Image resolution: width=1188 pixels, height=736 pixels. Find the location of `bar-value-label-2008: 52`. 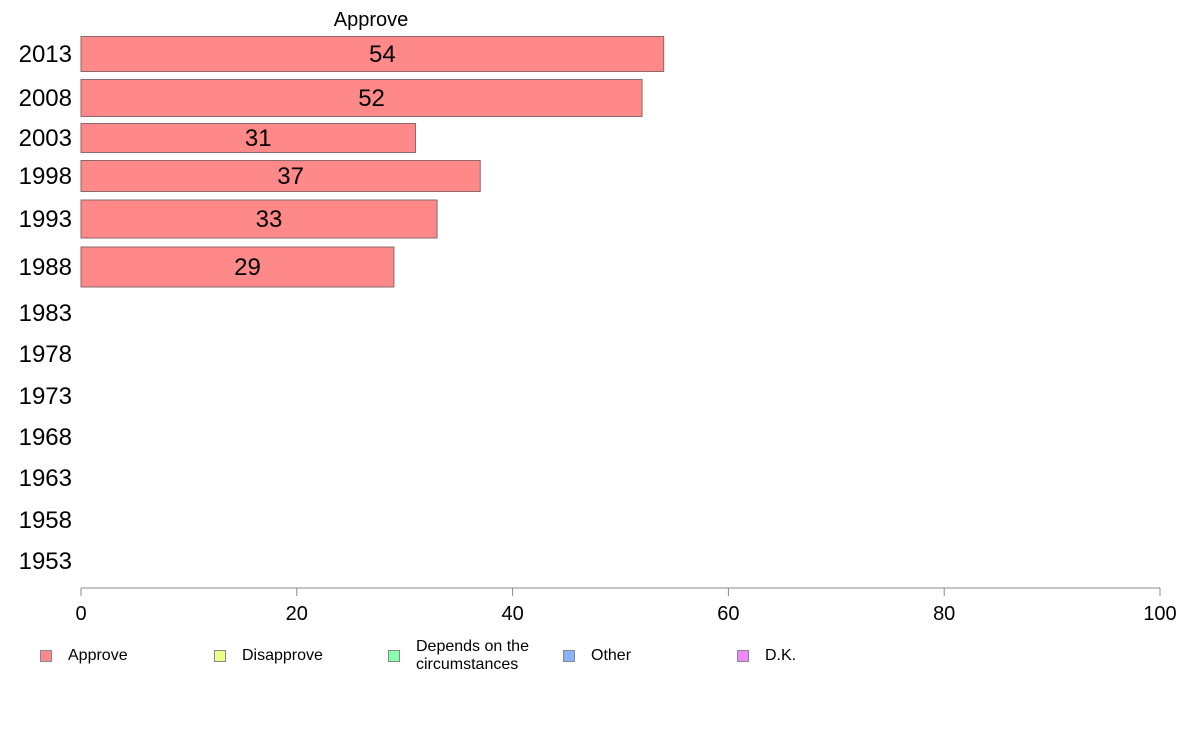

bar-value-label-2008: 52 is located at coordinates (371, 98).